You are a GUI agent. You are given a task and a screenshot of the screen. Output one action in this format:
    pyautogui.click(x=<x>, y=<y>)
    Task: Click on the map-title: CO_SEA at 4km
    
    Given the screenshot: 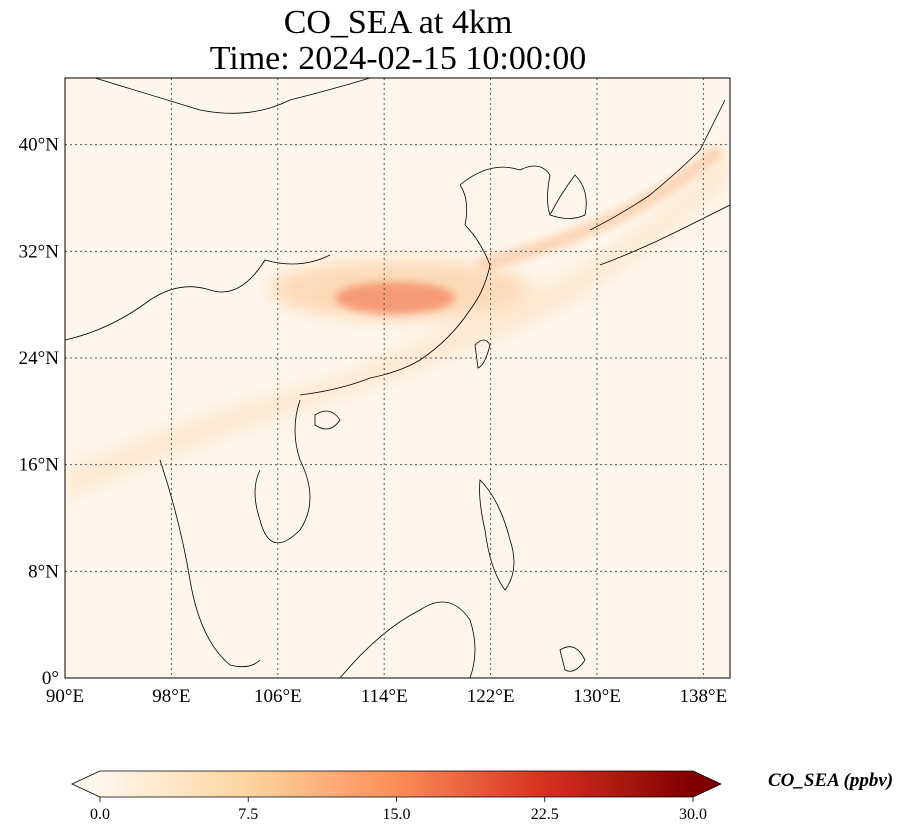 What is the action you would take?
    pyautogui.click(x=398, y=22)
    